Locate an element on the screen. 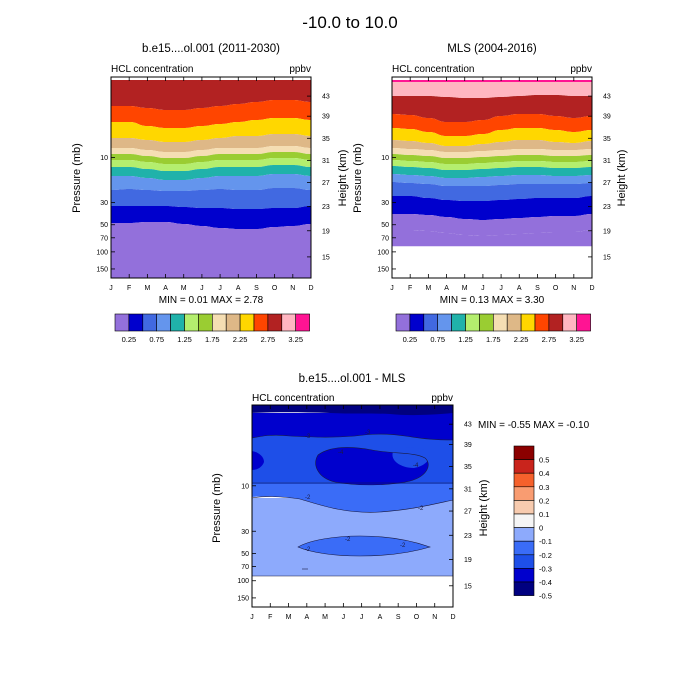 The height and width of the screenshot is (700, 700). y-tick-label: 70 is located at coordinates (385, 238).